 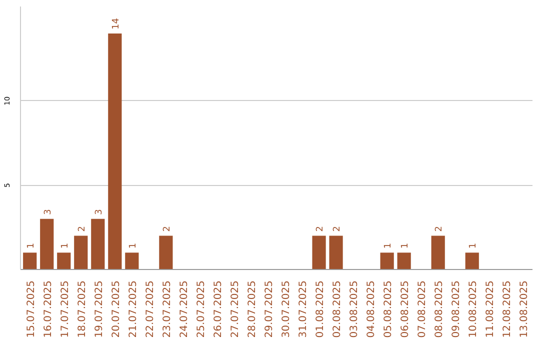 What do you see at coordinates (406, 309) in the screenshot?
I see `x-tick-label: 06.08.2025` at bounding box center [406, 309].